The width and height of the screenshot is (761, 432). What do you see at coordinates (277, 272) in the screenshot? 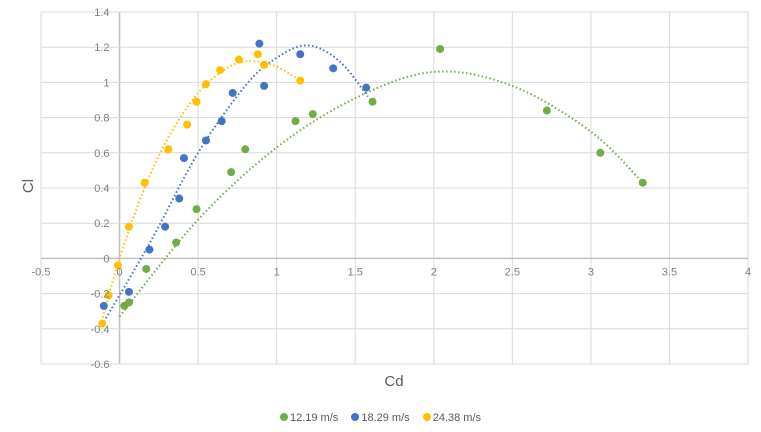
I see `x-tick-label: 1` at bounding box center [277, 272].